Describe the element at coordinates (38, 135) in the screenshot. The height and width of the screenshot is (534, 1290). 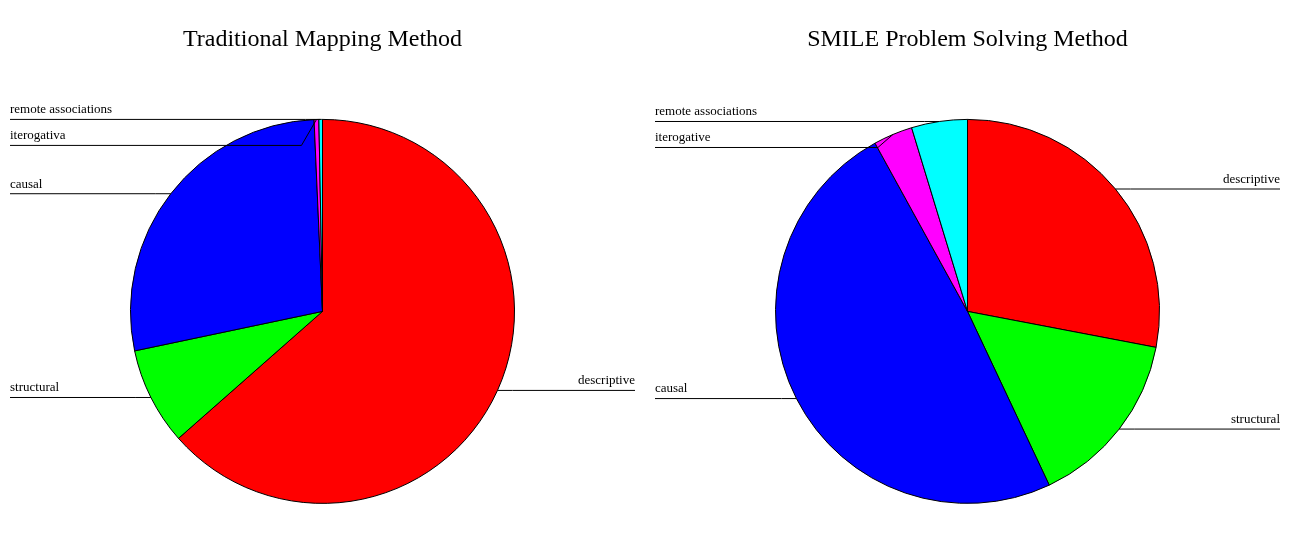
I see `slice-label: iterogativa` at that location.